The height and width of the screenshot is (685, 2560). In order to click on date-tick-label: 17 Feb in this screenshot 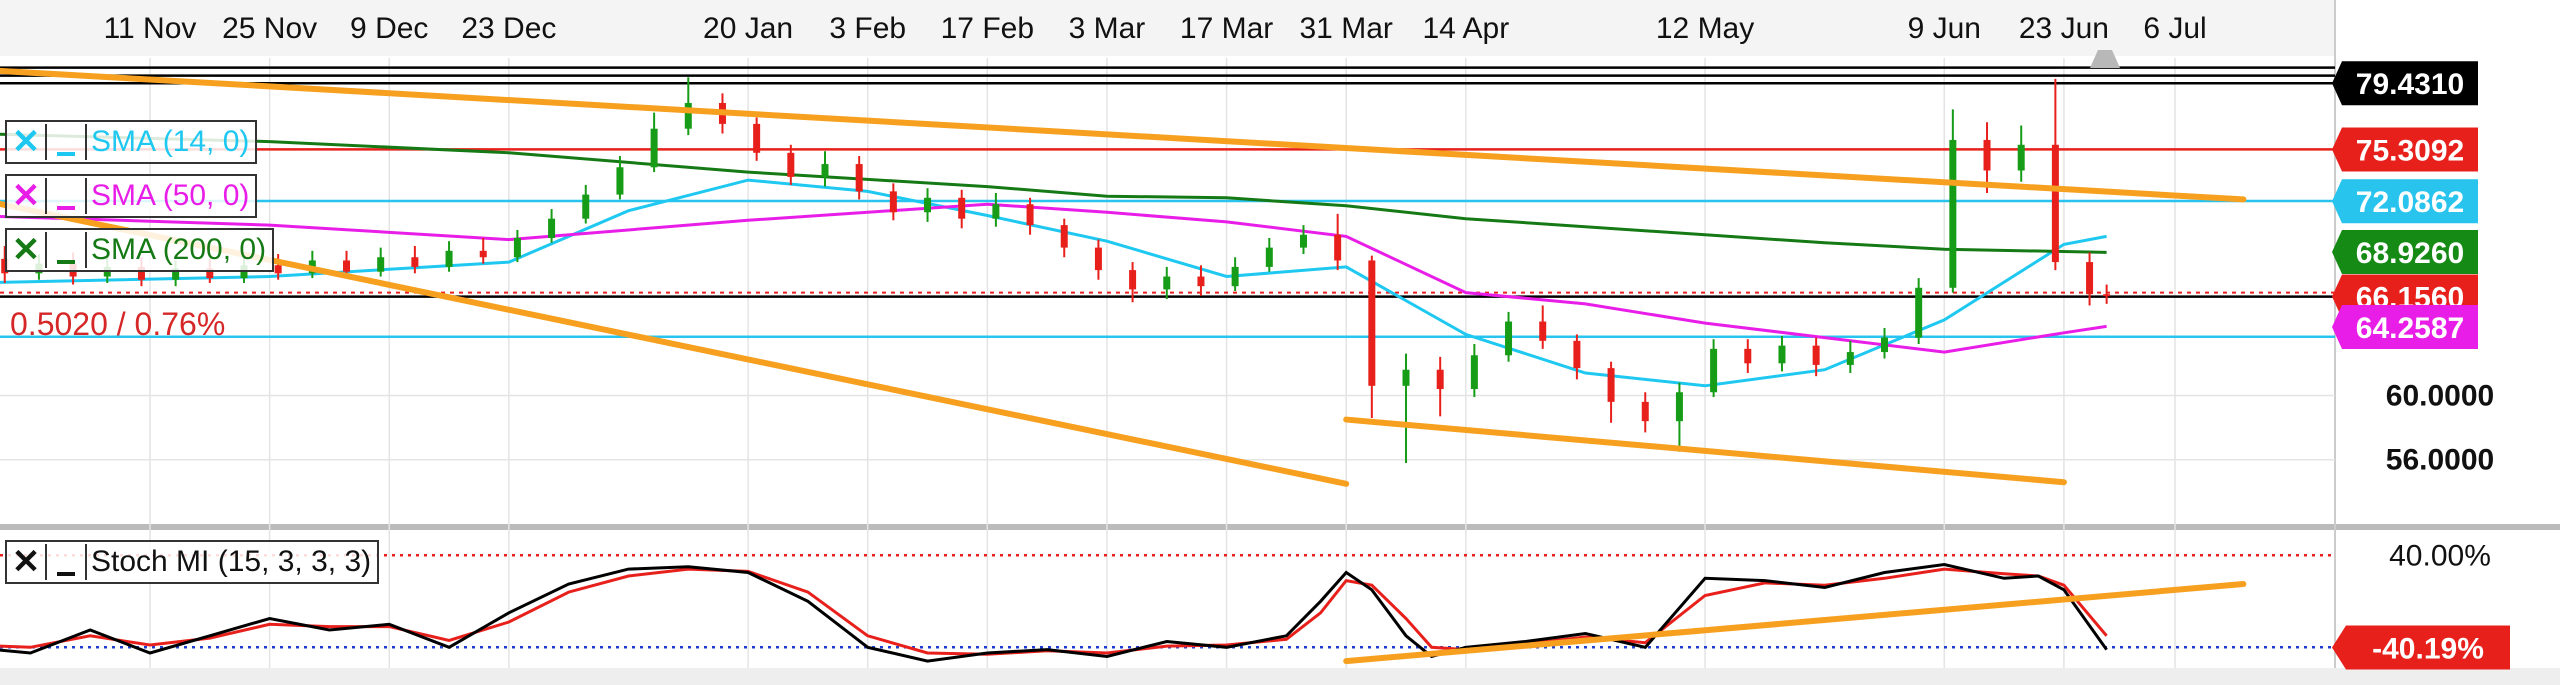, I will do `click(987, 28)`.